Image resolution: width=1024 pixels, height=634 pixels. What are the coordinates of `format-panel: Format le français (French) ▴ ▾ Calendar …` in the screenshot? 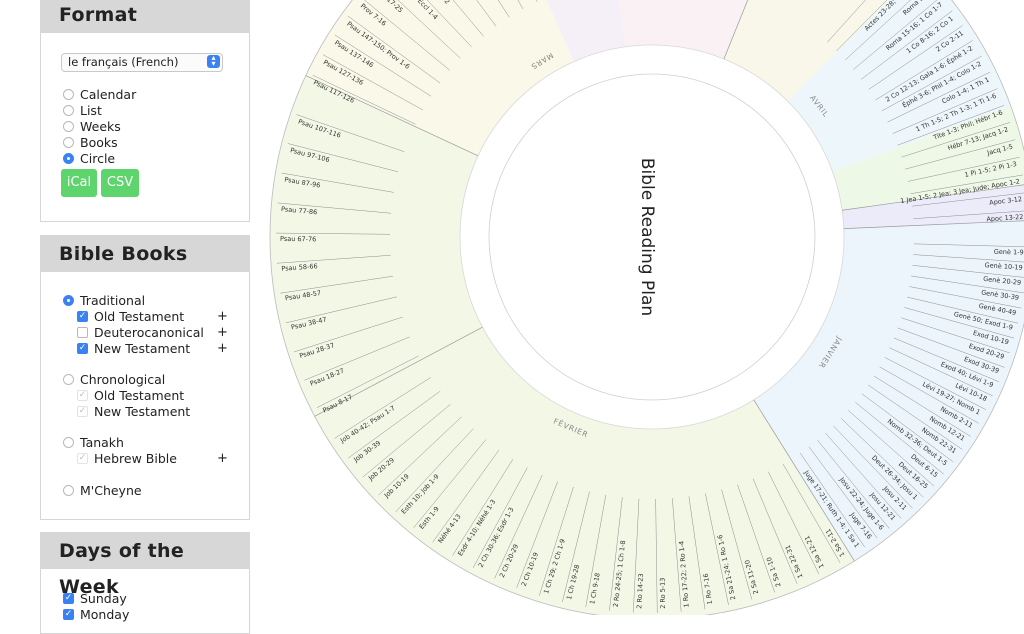 It's located at (145, 111).